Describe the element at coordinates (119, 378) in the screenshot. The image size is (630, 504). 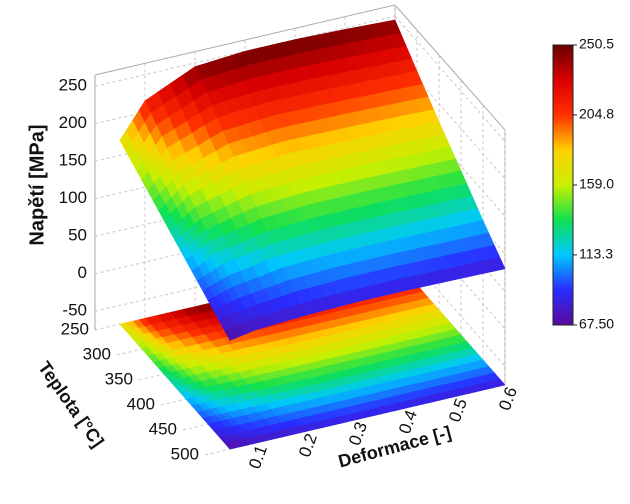
I see `y-tick-label: 350` at that location.